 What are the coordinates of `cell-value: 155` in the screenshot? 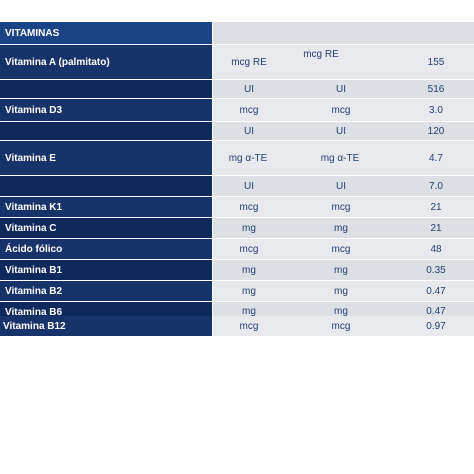 It's located at (436, 62).